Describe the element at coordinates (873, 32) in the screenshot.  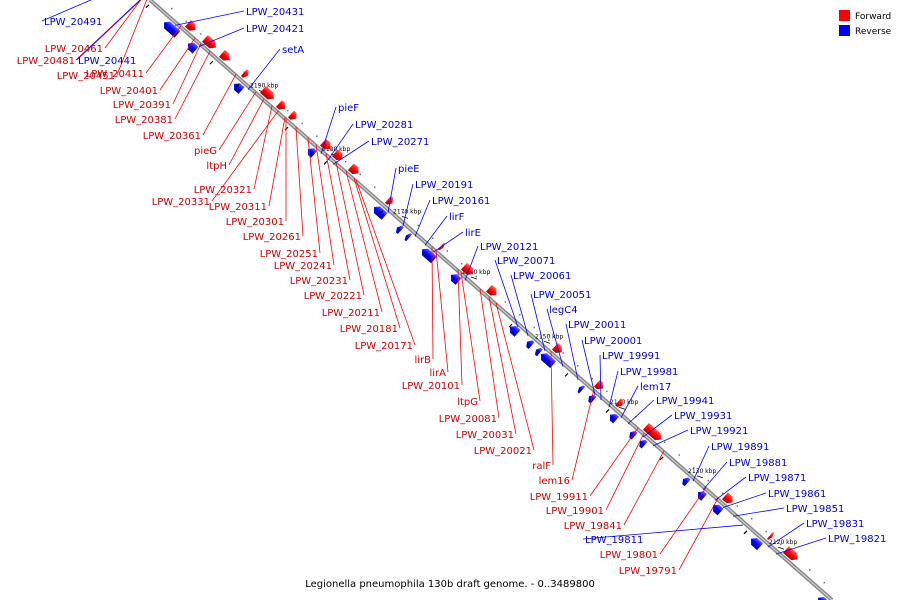
I see `legend-reverse-label: Reverse` at that location.